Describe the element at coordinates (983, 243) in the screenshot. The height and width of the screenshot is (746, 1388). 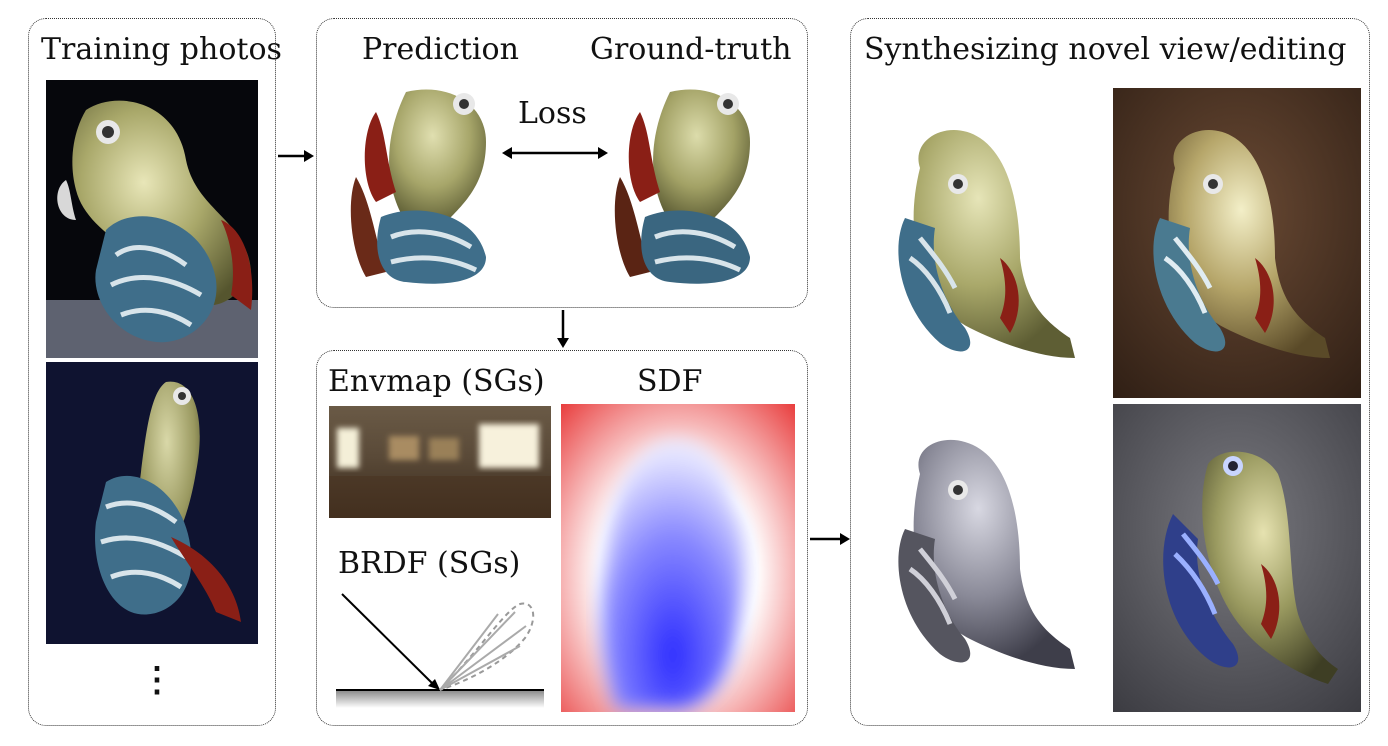
I see `novel-view-white-bg` at that location.